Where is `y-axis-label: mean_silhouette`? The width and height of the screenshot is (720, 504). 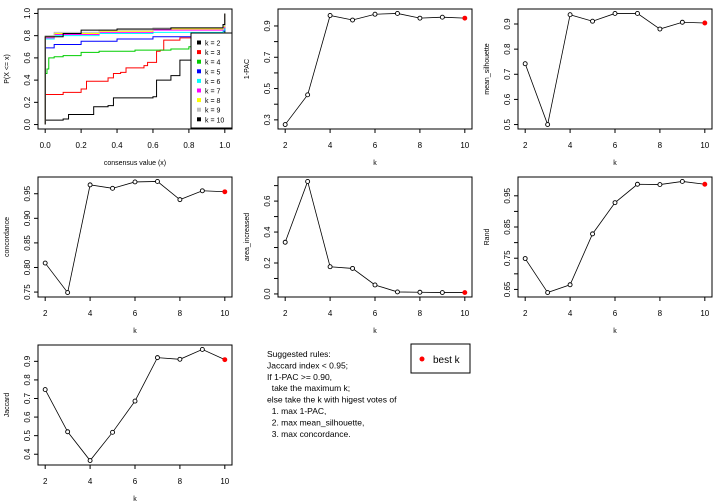 y-axis-label: mean_silhouette is located at coordinates (487, 68).